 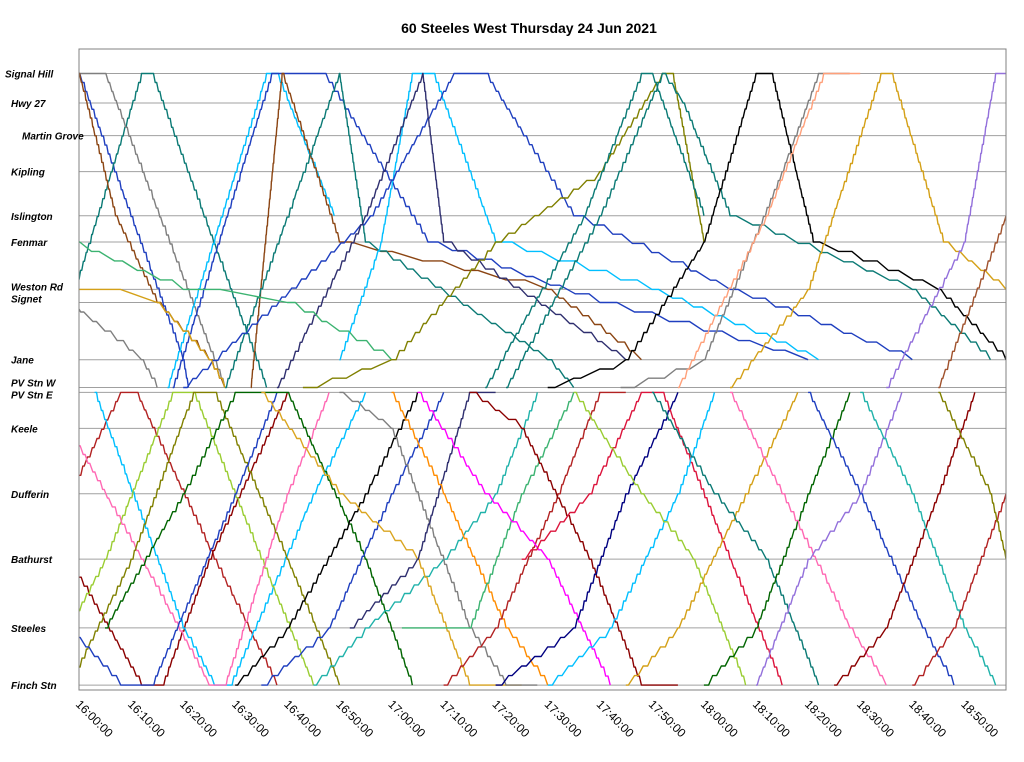 What do you see at coordinates (29, 75) in the screenshot?
I see `stop-label-signal-hill: Signal Hill` at bounding box center [29, 75].